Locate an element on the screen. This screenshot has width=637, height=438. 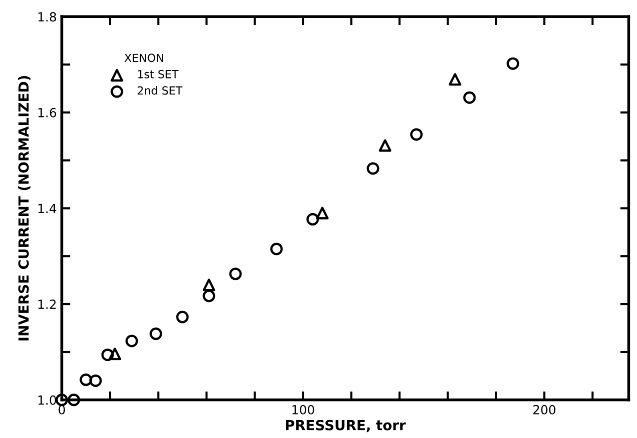
y-tick-label: 1.6 is located at coordinates (47, 113).